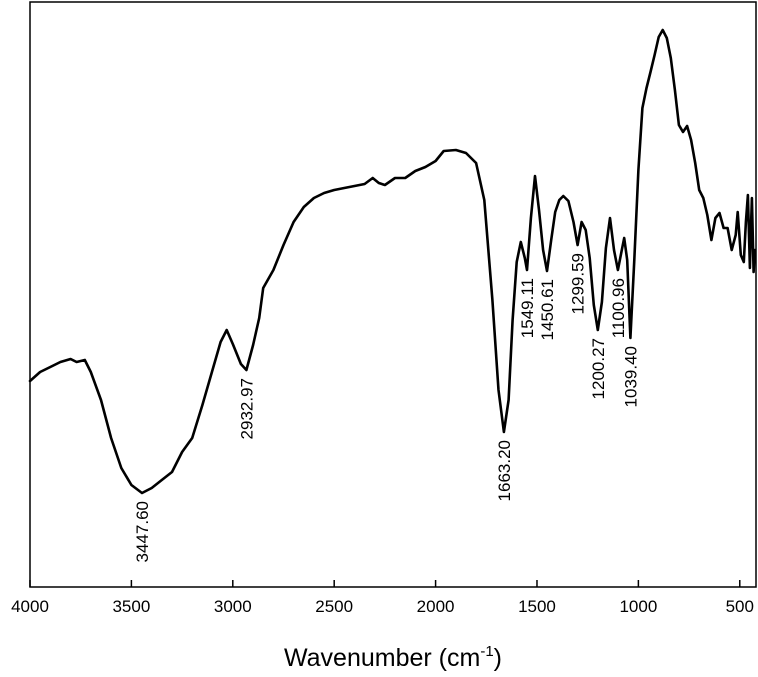 The image size is (758, 677). I want to click on x-tick-label: 2000, so click(436, 606).